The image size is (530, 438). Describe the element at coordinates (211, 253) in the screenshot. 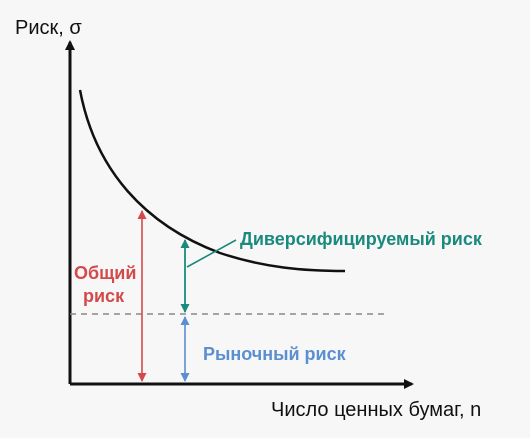

I see `diversifiable-risk-pointer` at that location.